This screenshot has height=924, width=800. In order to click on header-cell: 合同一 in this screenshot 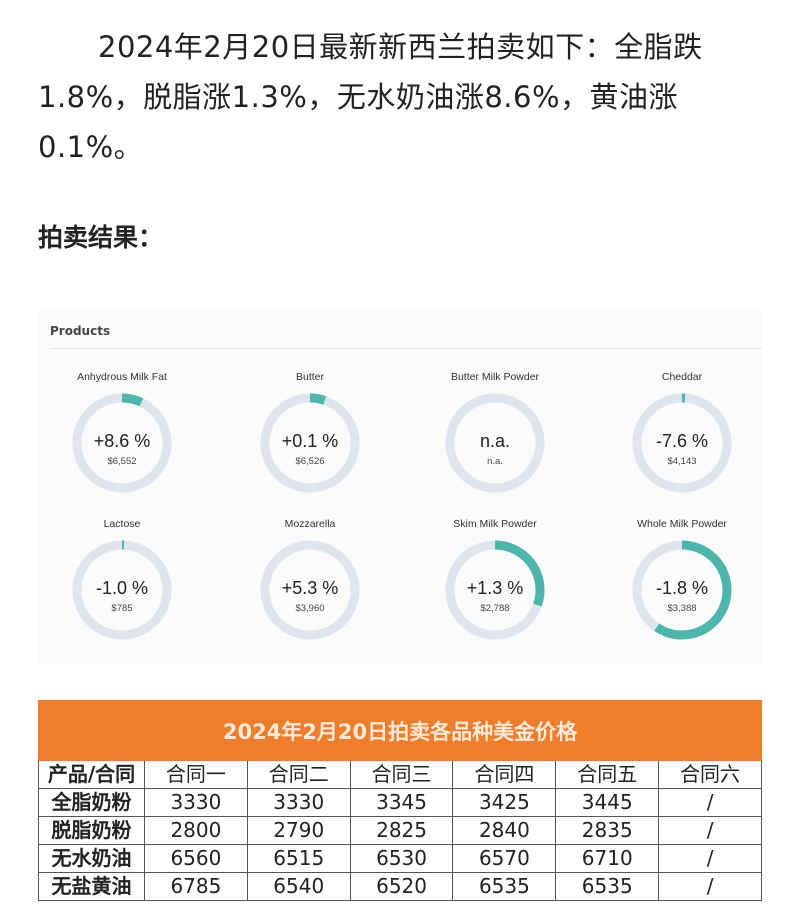, I will do `click(196, 774)`.